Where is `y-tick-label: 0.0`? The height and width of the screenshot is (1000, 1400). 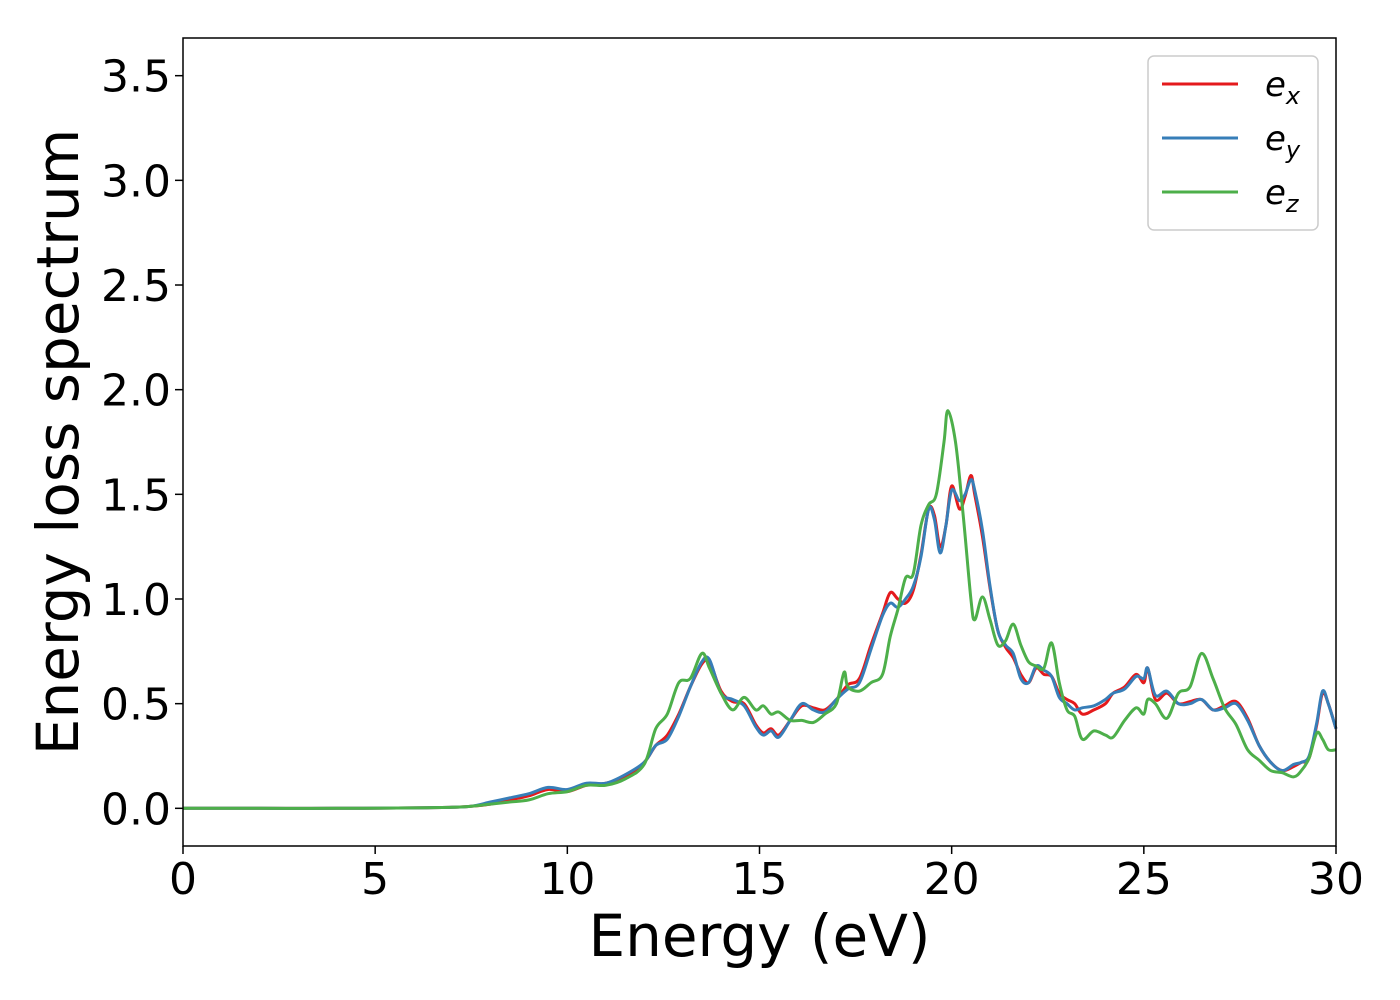
y-tick-label: 0.0 is located at coordinates (136, 809).